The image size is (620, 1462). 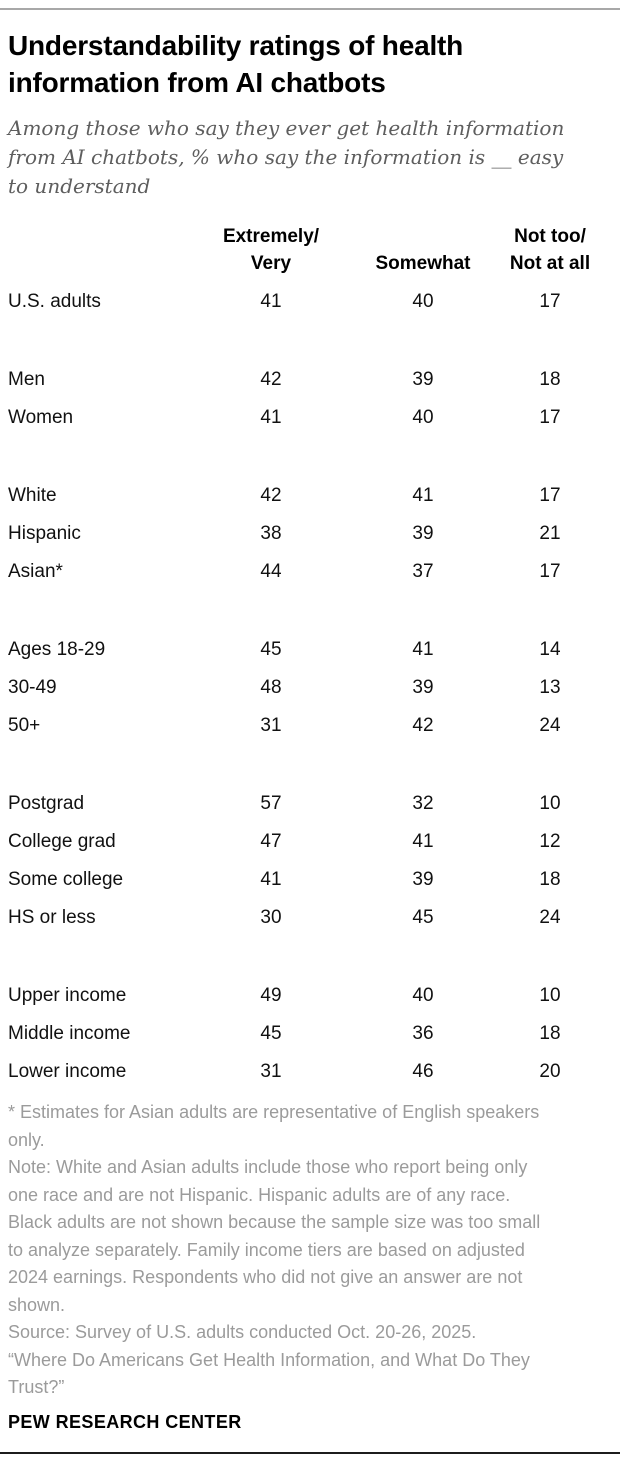 I want to click on row-label: College grad, so click(x=62, y=841).